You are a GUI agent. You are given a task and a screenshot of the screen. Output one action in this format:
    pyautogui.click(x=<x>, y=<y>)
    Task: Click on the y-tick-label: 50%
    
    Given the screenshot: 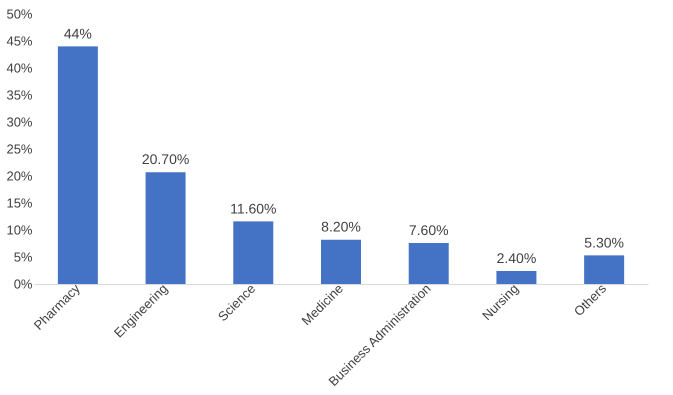 What is the action you would take?
    pyautogui.click(x=19, y=14)
    